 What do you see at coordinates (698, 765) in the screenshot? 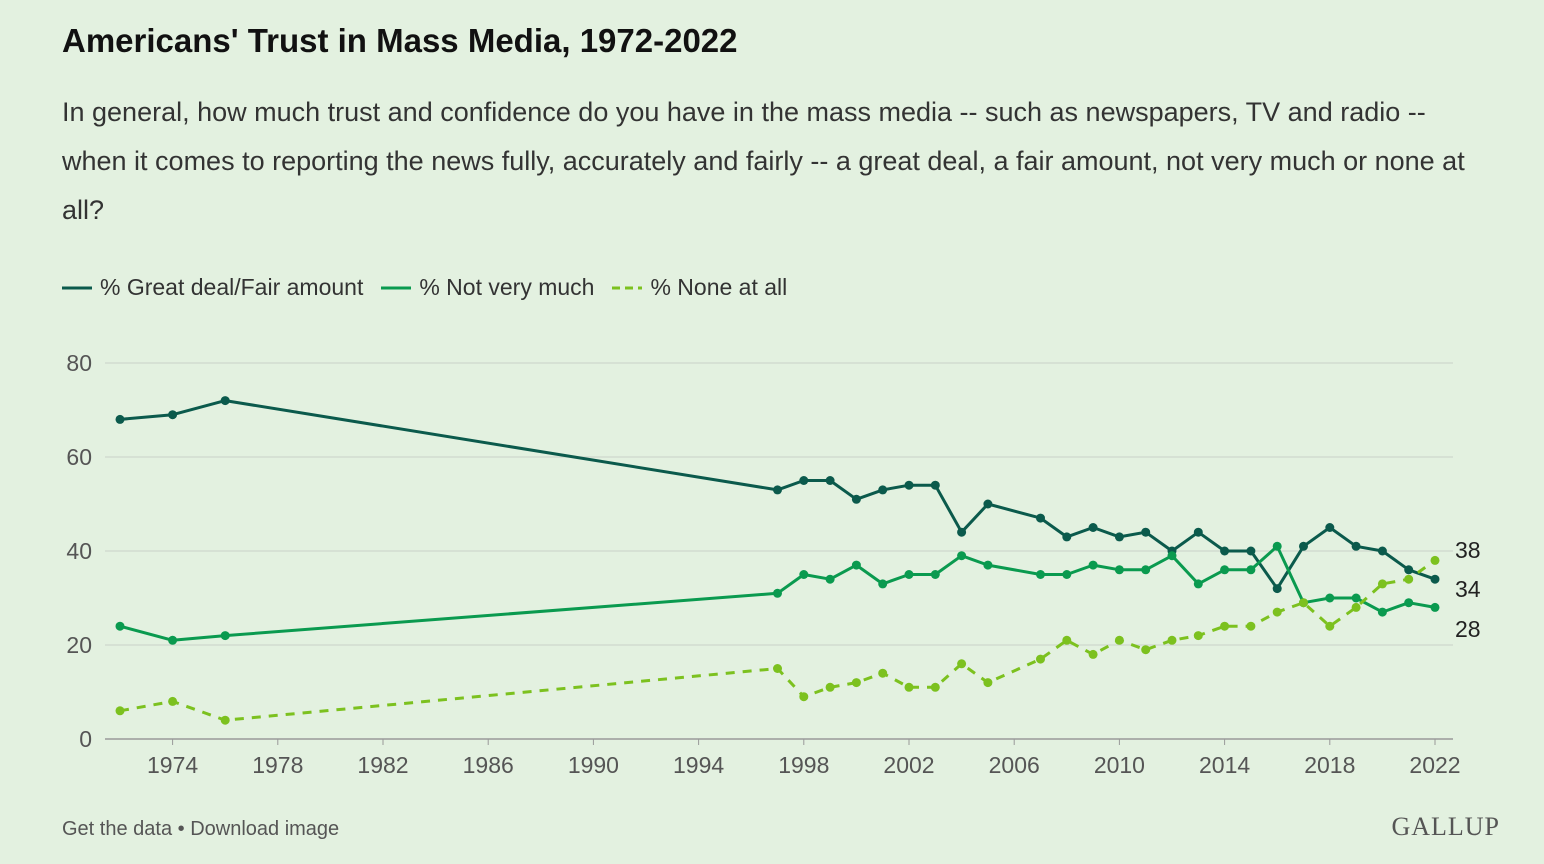
I see `x-tick-label: 1994` at bounding box center [698, 765].